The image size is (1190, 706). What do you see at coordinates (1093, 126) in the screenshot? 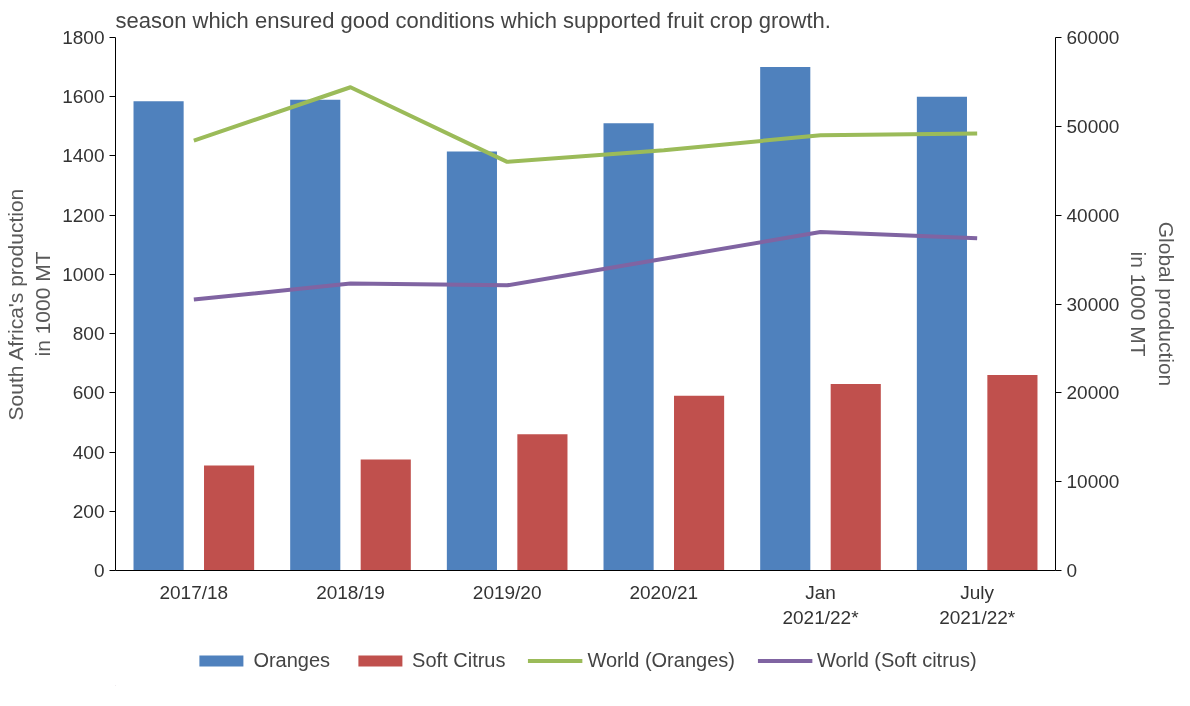
I see `y2-tick-label: 50000` at bounding box center [1093, 126].